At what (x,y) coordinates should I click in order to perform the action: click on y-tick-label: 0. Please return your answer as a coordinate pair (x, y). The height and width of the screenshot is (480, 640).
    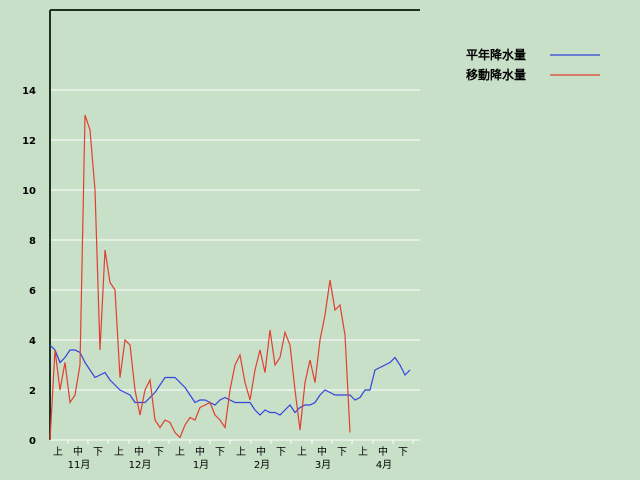
    Looking at the image, I should click on (32, 441).